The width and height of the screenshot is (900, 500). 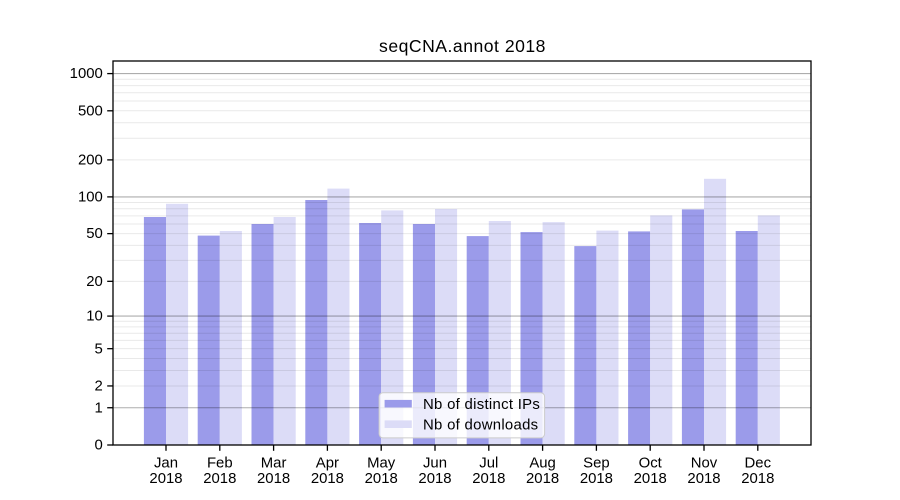 I want to click on svg-text: Jan, so click(x=166, y=463).